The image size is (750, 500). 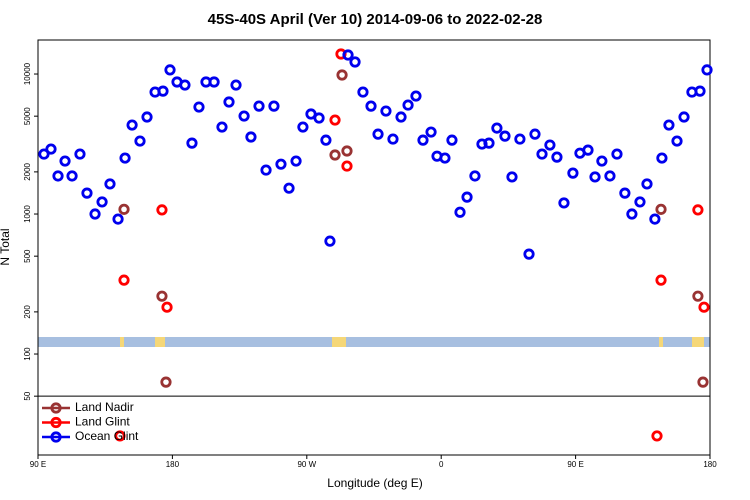 What do you see at coordinates (27, 354) in the screenshot?
I see `y-tick-label: 100` at bounding box center [27, 354].